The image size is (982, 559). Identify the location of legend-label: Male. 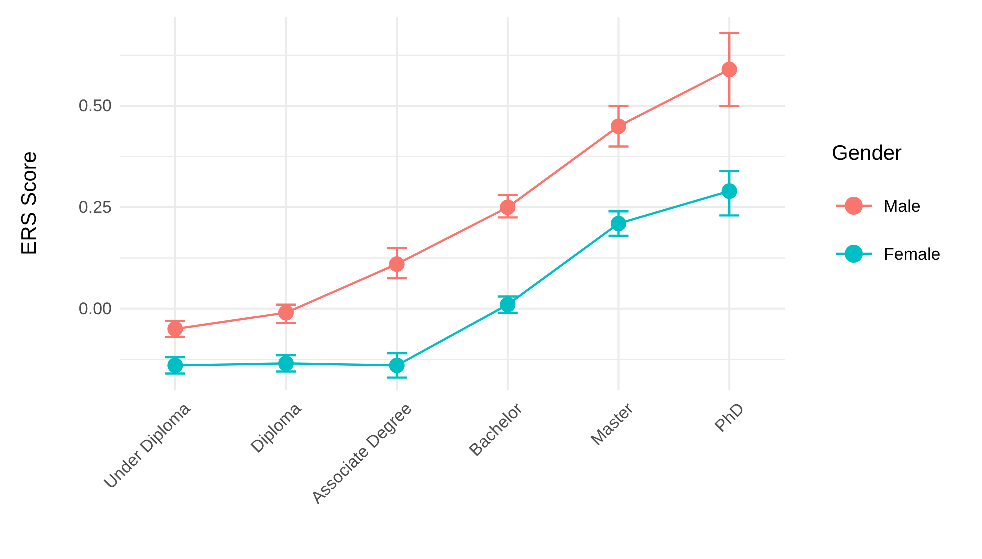
(902, 206).